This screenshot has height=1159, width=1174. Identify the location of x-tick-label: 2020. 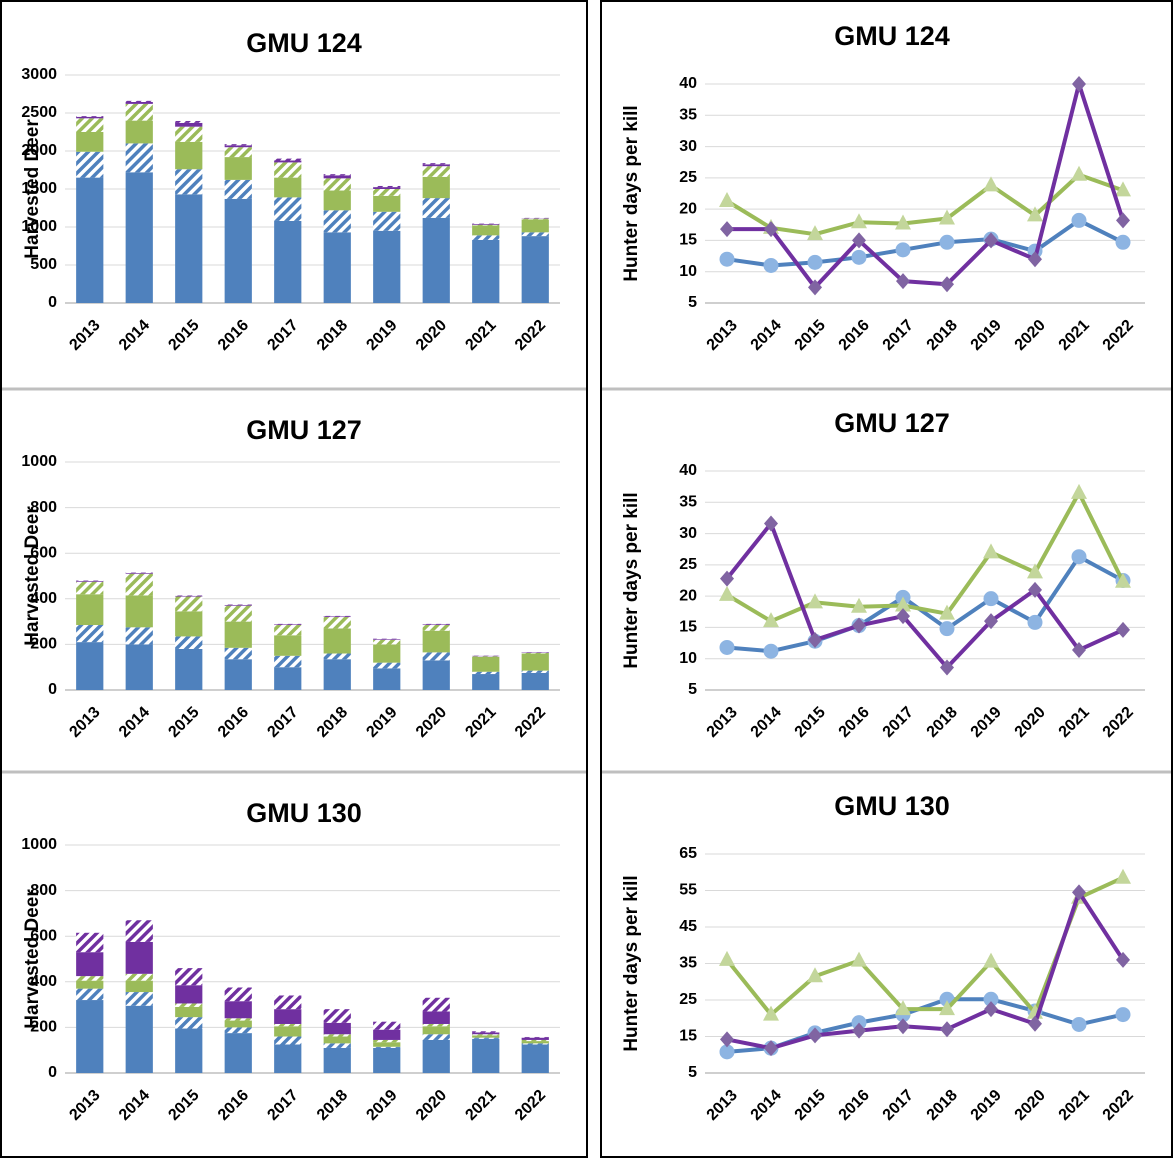
(1030, 335).